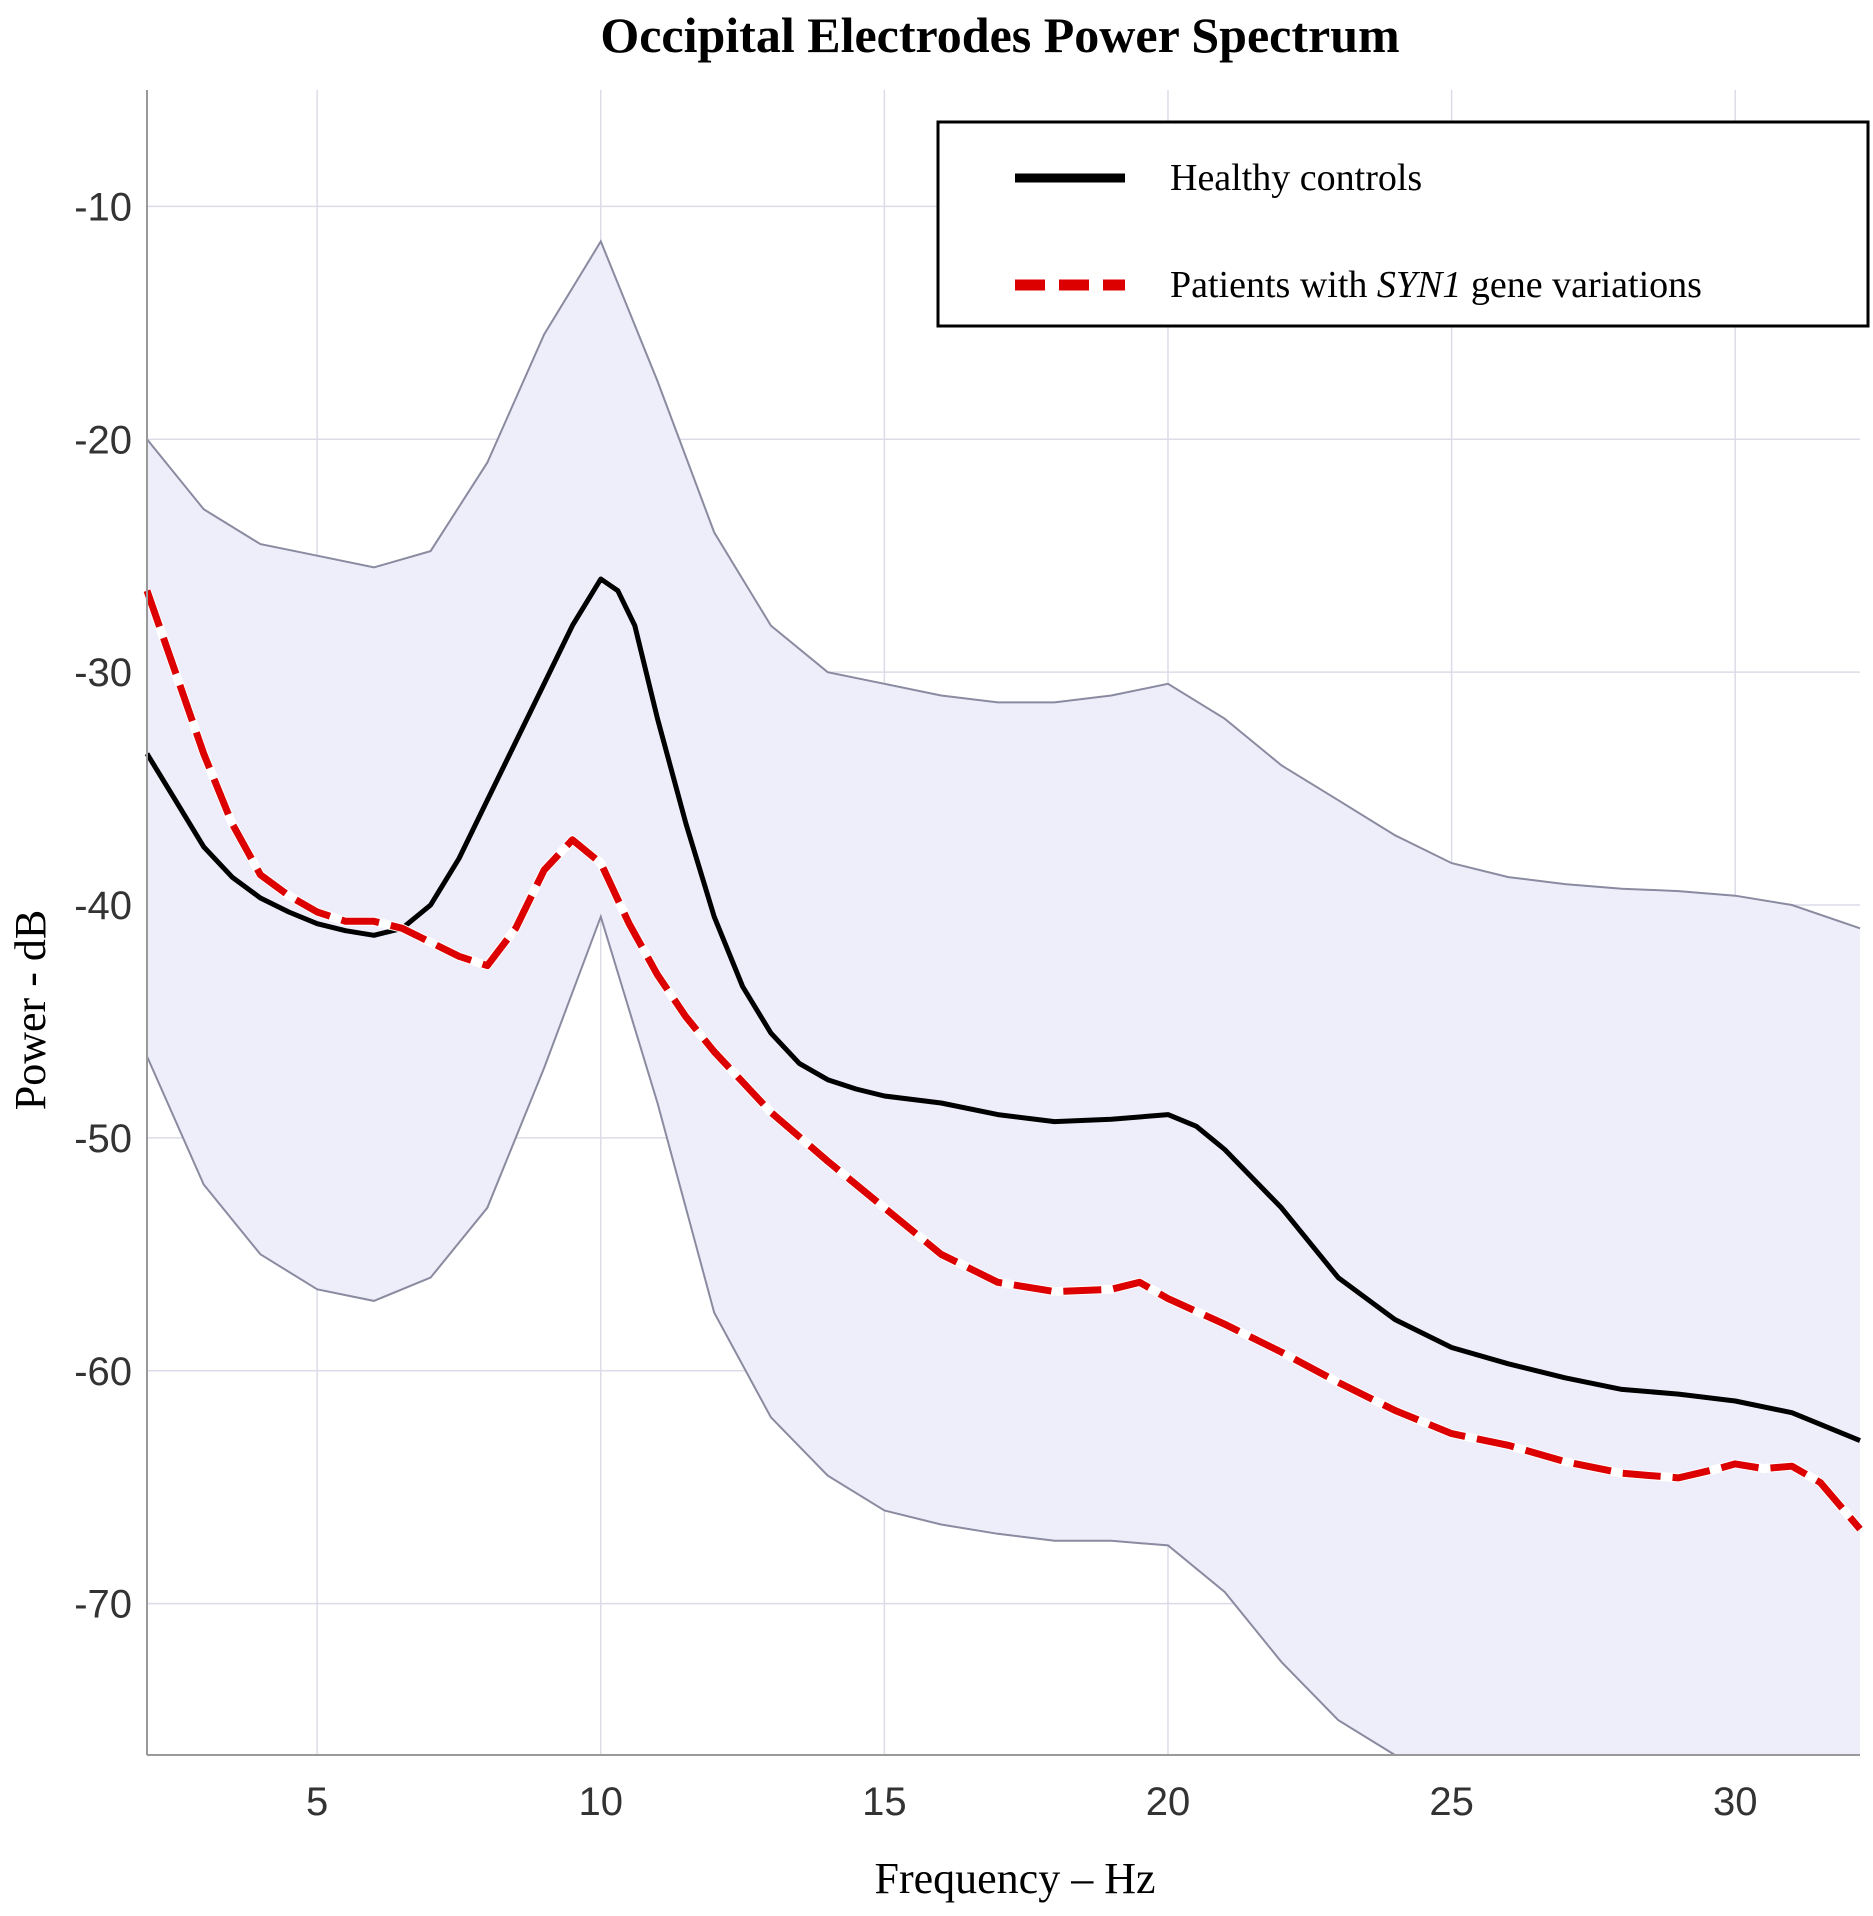 The image size is (1873, 1916). Describe the element at coordinates (1581, 285) in the screenshot. I see `legend-patients-suffix: gene variations` at that location.